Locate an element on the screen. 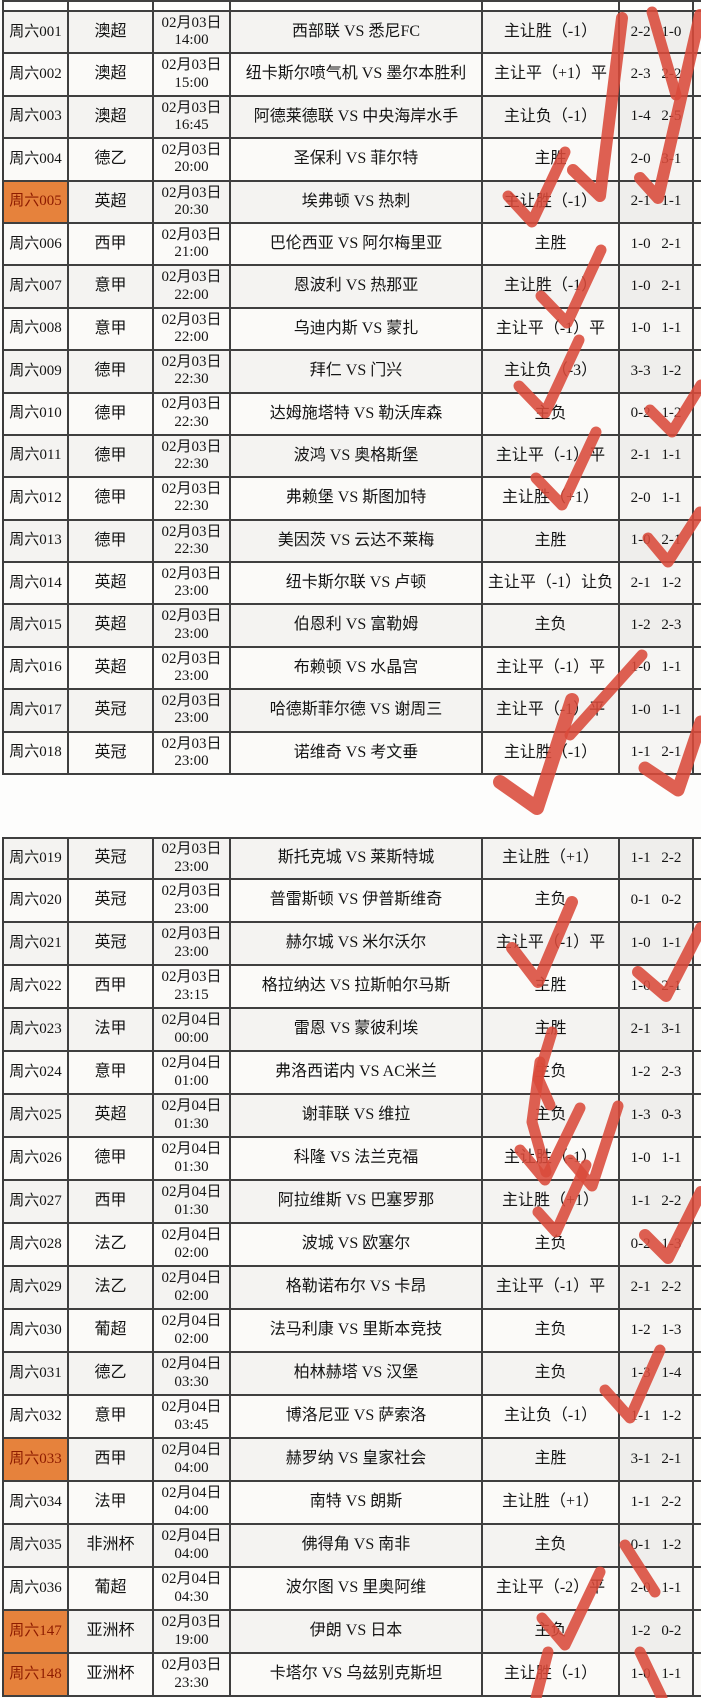 The image size is (701, 1698). date-cell: 02月04日 01:00 is located at coordinates (192, 1072).